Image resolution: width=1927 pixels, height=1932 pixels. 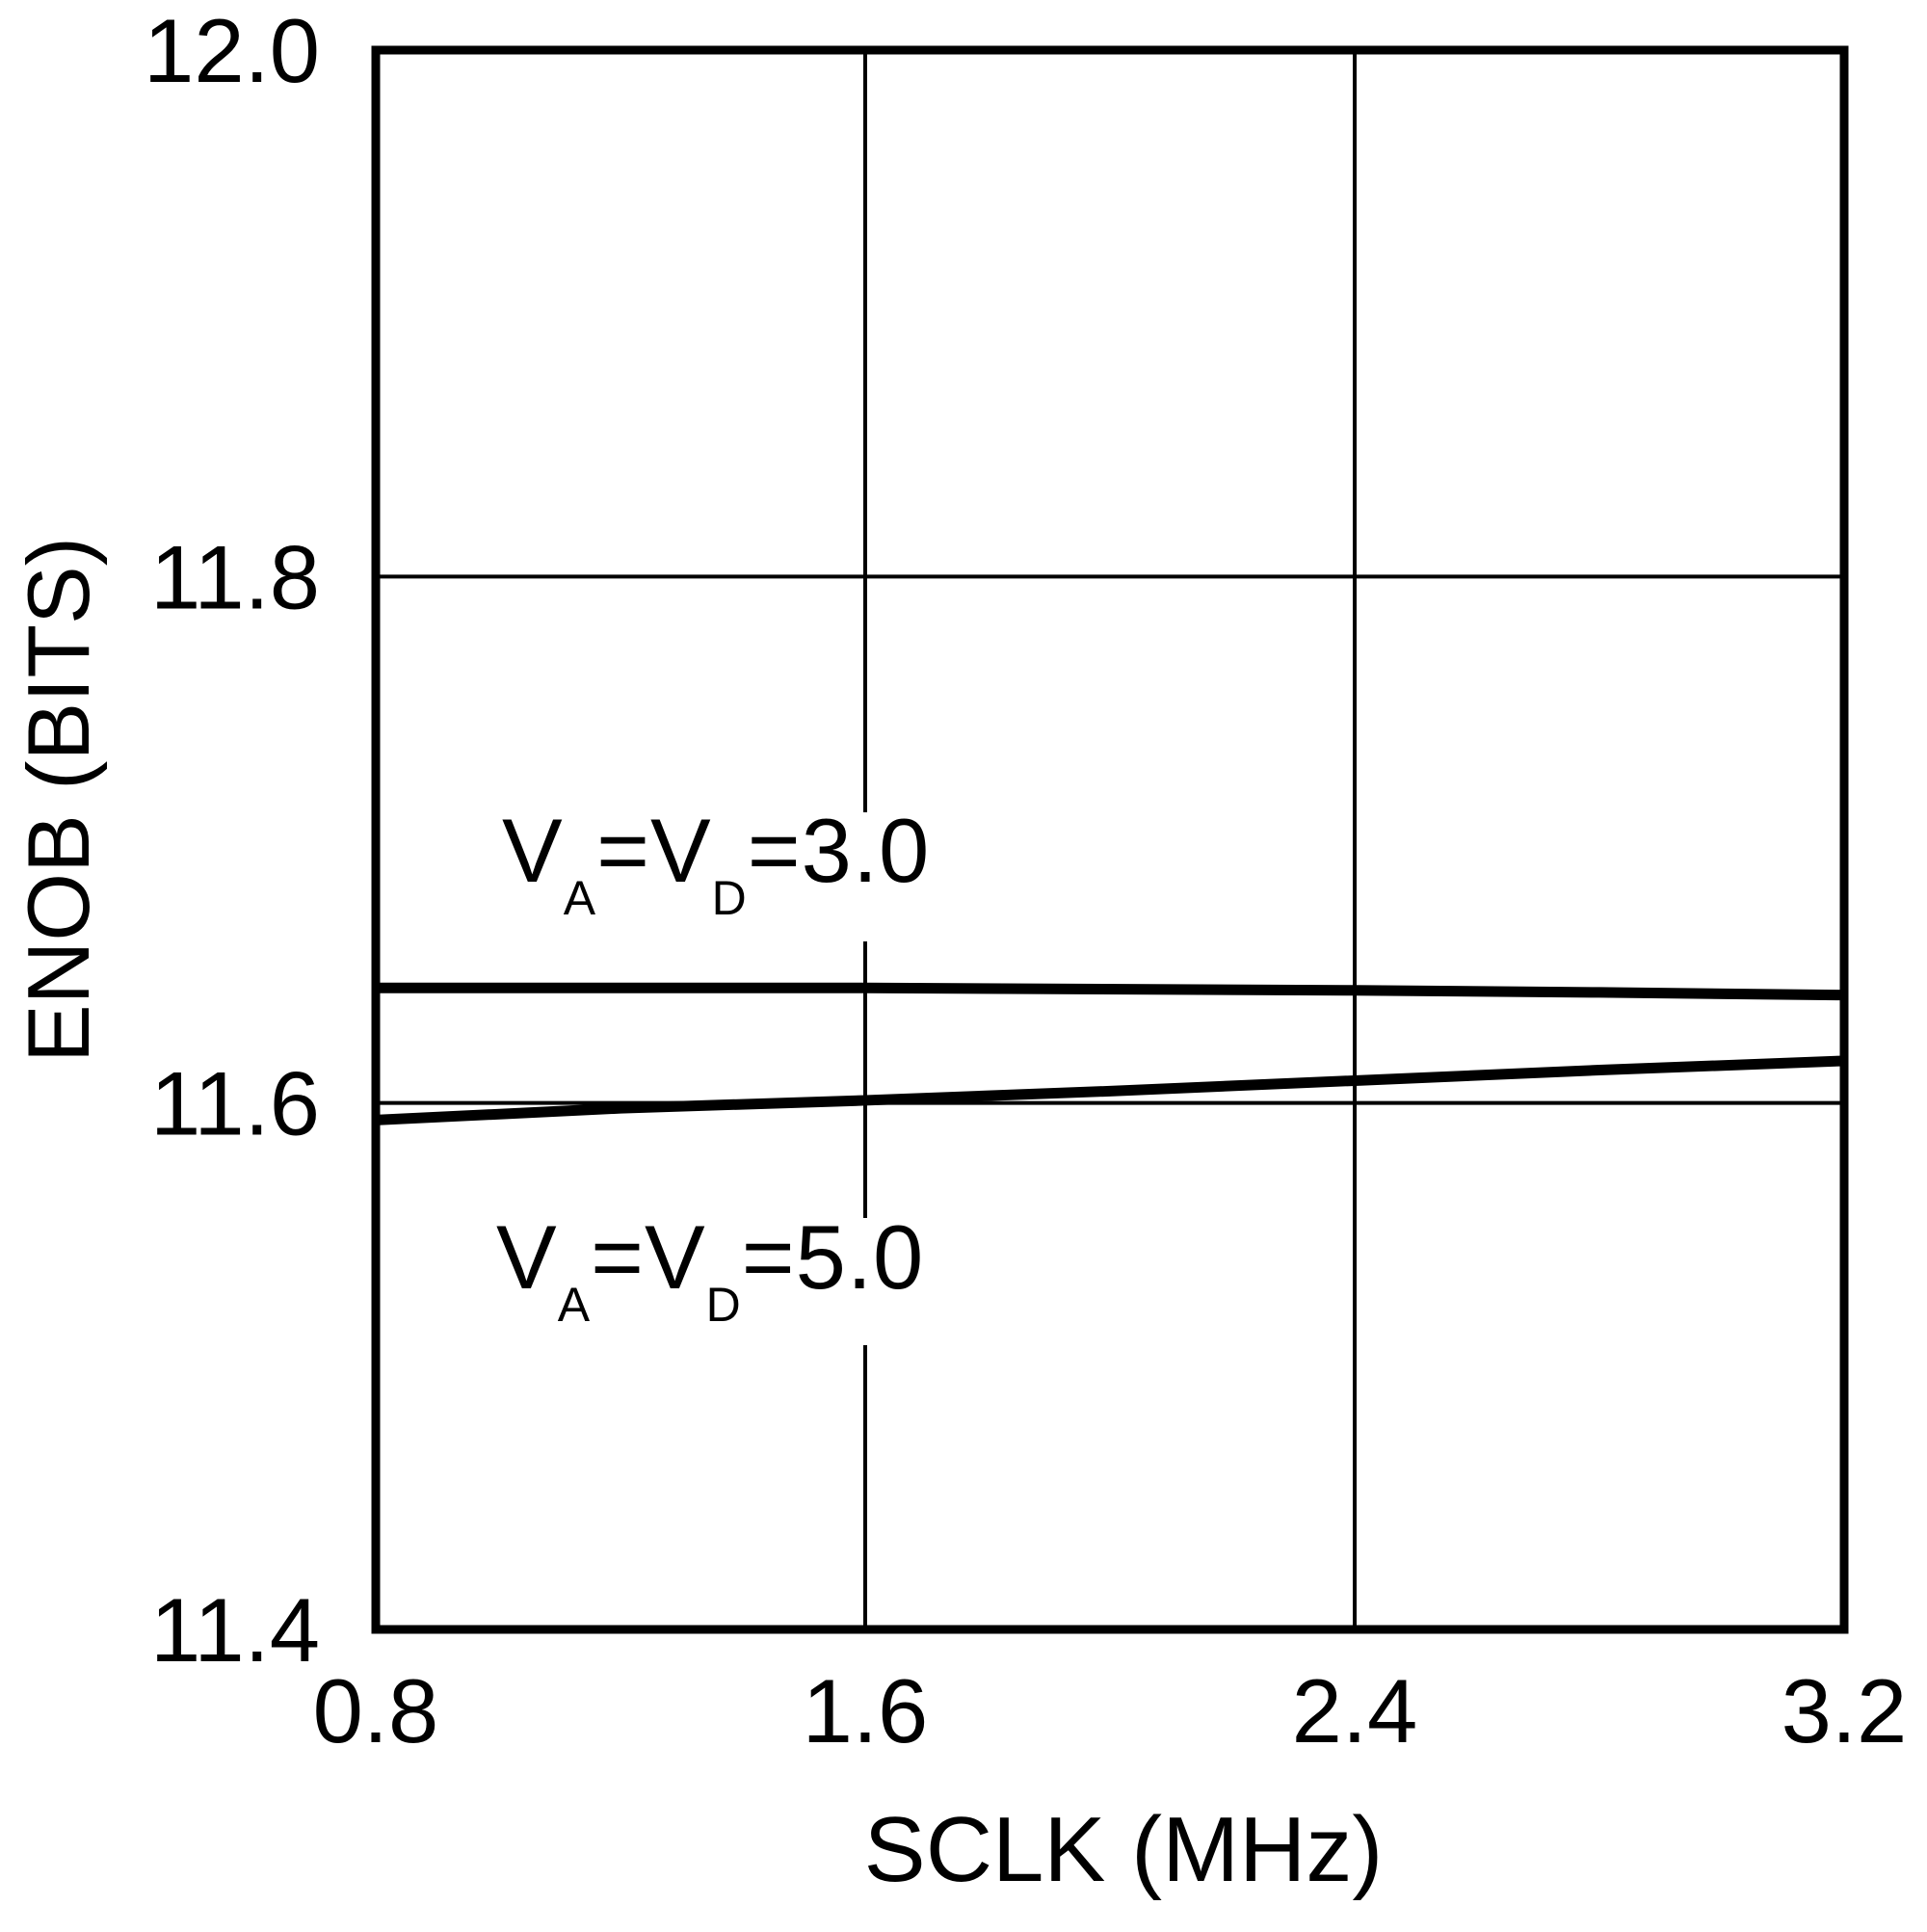 I want to click on x-tick-label: 0.8, so click(x=376, y=1710).